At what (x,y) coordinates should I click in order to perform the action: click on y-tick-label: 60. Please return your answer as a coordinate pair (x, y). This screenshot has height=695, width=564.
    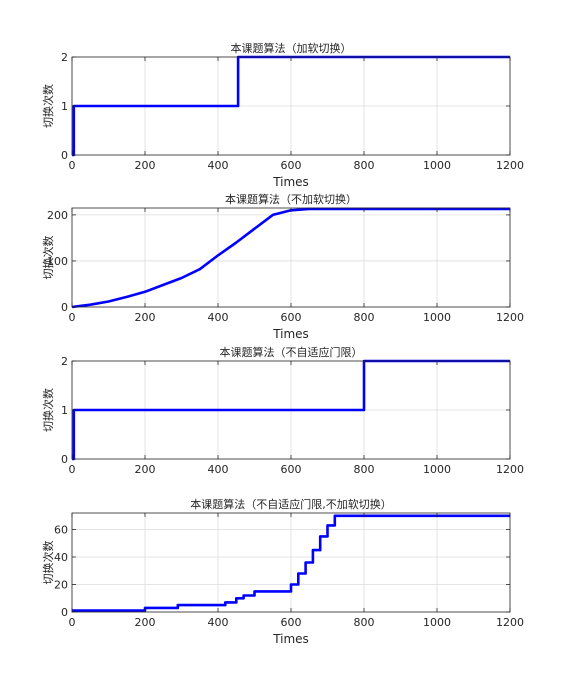
    Looking at the image, I should click on (61, 530).